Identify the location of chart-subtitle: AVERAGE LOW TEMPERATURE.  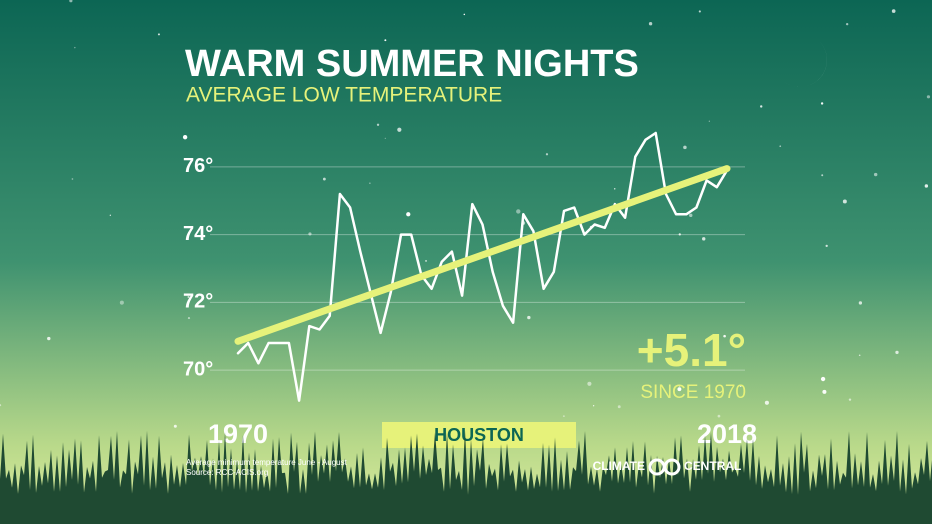
(344, 95).